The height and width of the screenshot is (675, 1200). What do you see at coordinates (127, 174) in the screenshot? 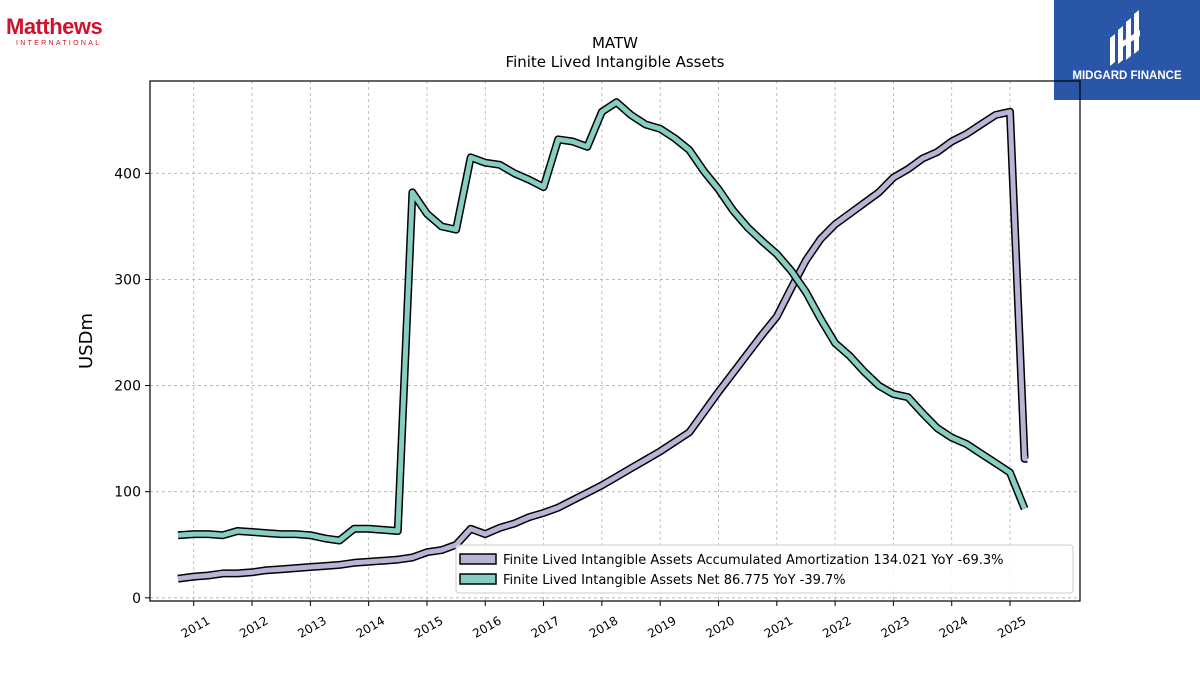
I see `y-tick-label: 400` at bounding box center [127, 174].